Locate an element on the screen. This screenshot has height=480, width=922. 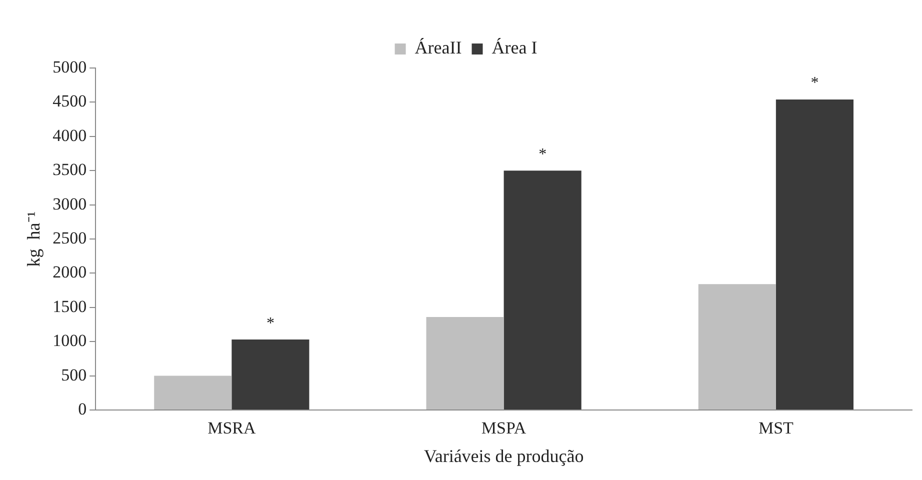
legend-label: Área I is located at coordinates (515, 48).